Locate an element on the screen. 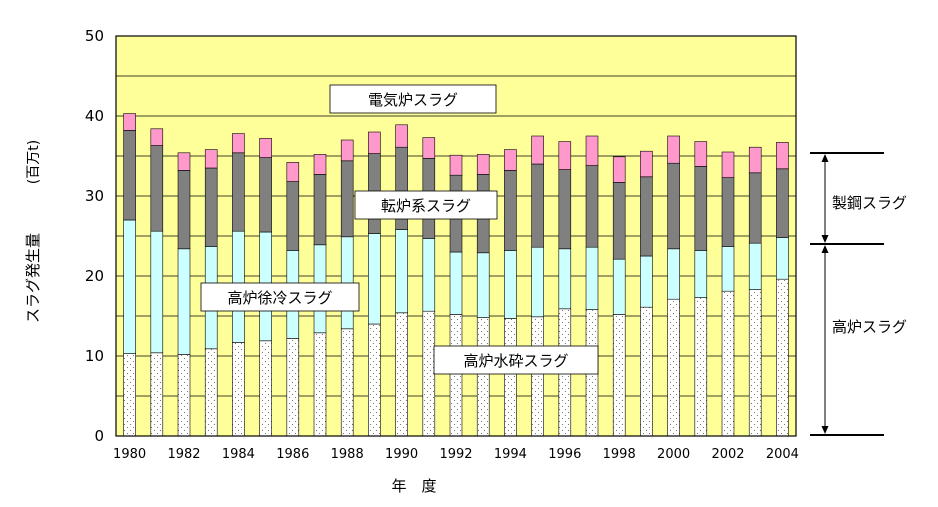 This screenshot has width=938, height=507. bar-segment-3-1983 is located at coordinates (211, 159).